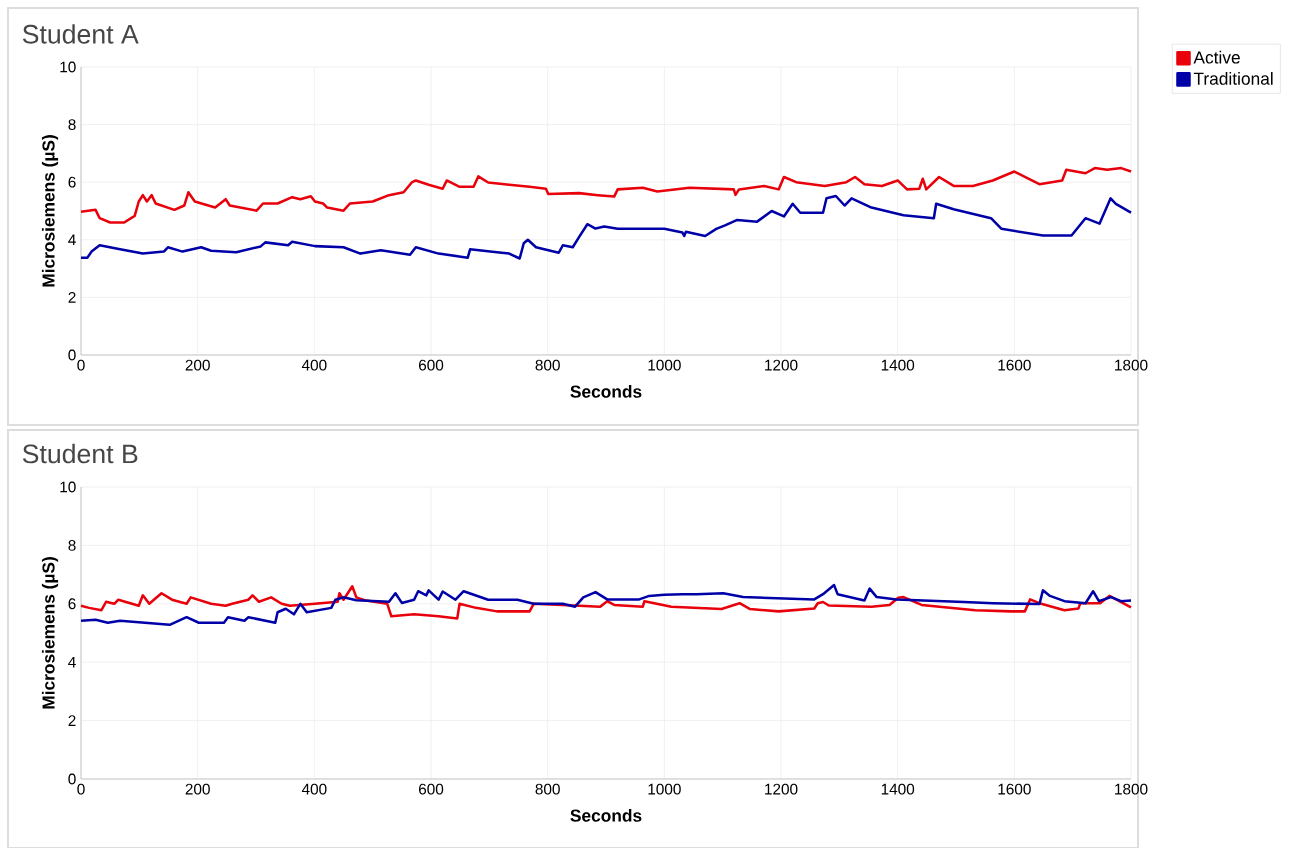  Describe the element at coordinates (80, 34) in the screenshot. I see `chart-title: Student A` at that location.